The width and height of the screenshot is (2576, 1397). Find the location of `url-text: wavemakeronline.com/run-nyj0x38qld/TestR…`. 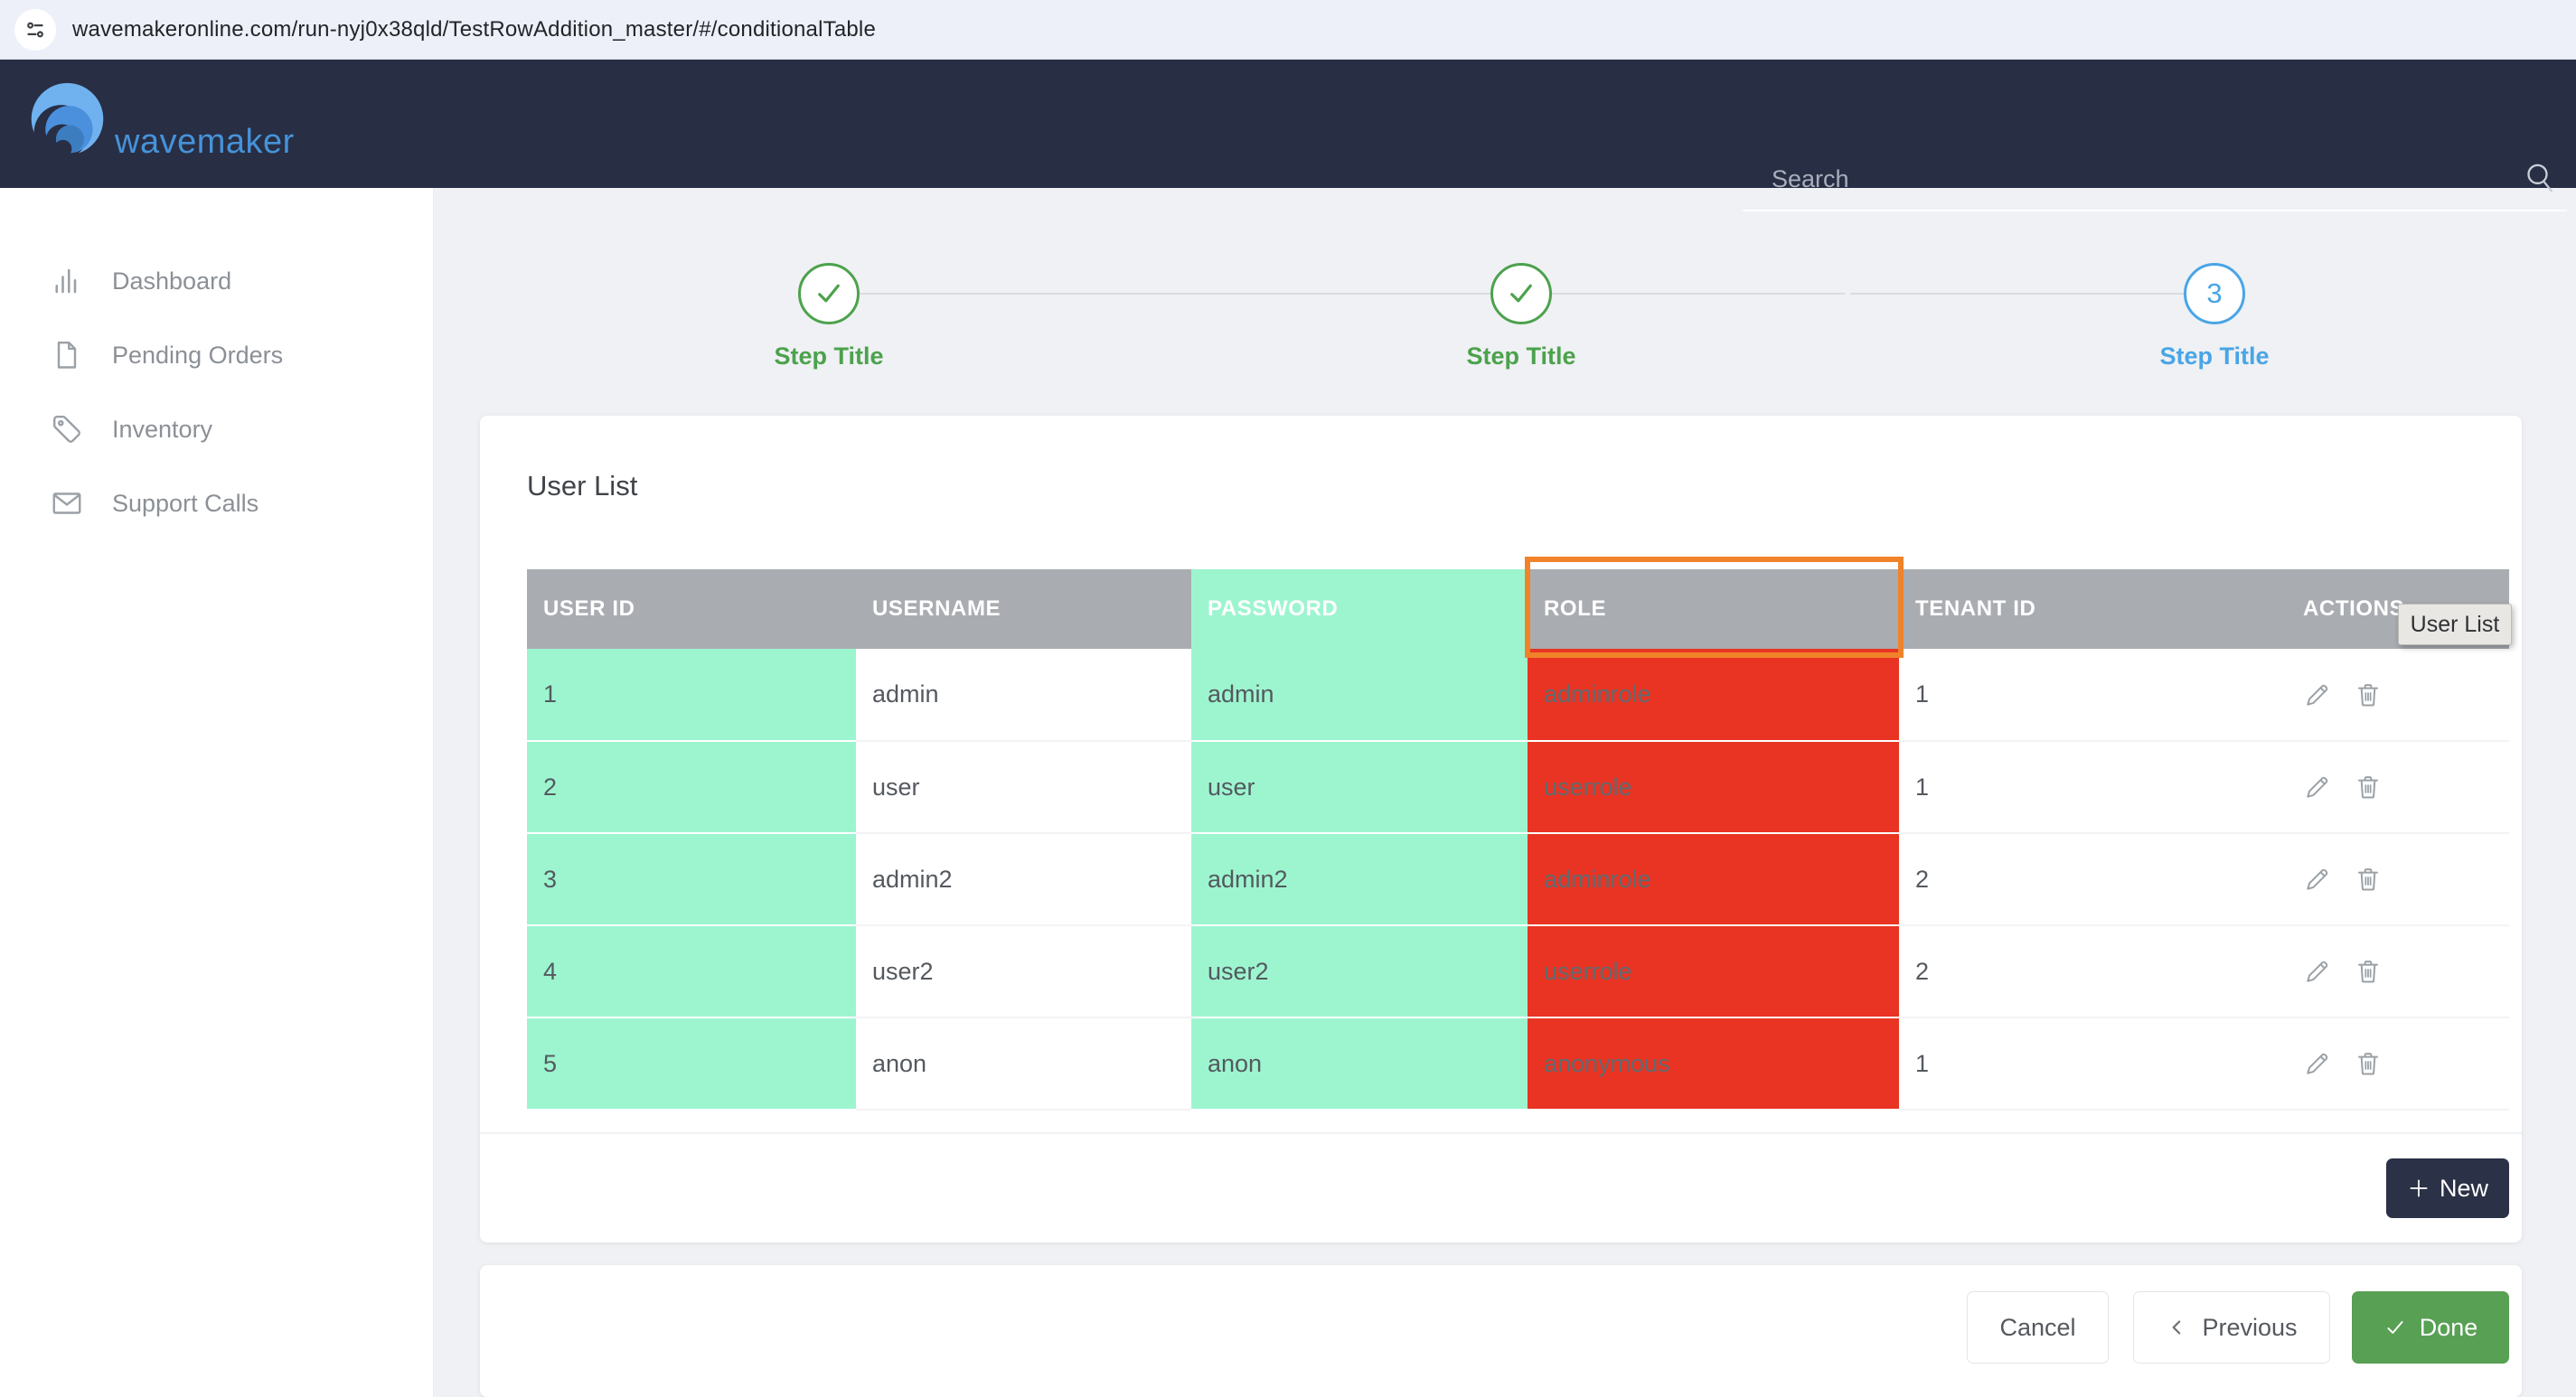

url-text: wavemakeronline.com/run-nyj0x38qld/TestR… is located at coordinates (474, 29).